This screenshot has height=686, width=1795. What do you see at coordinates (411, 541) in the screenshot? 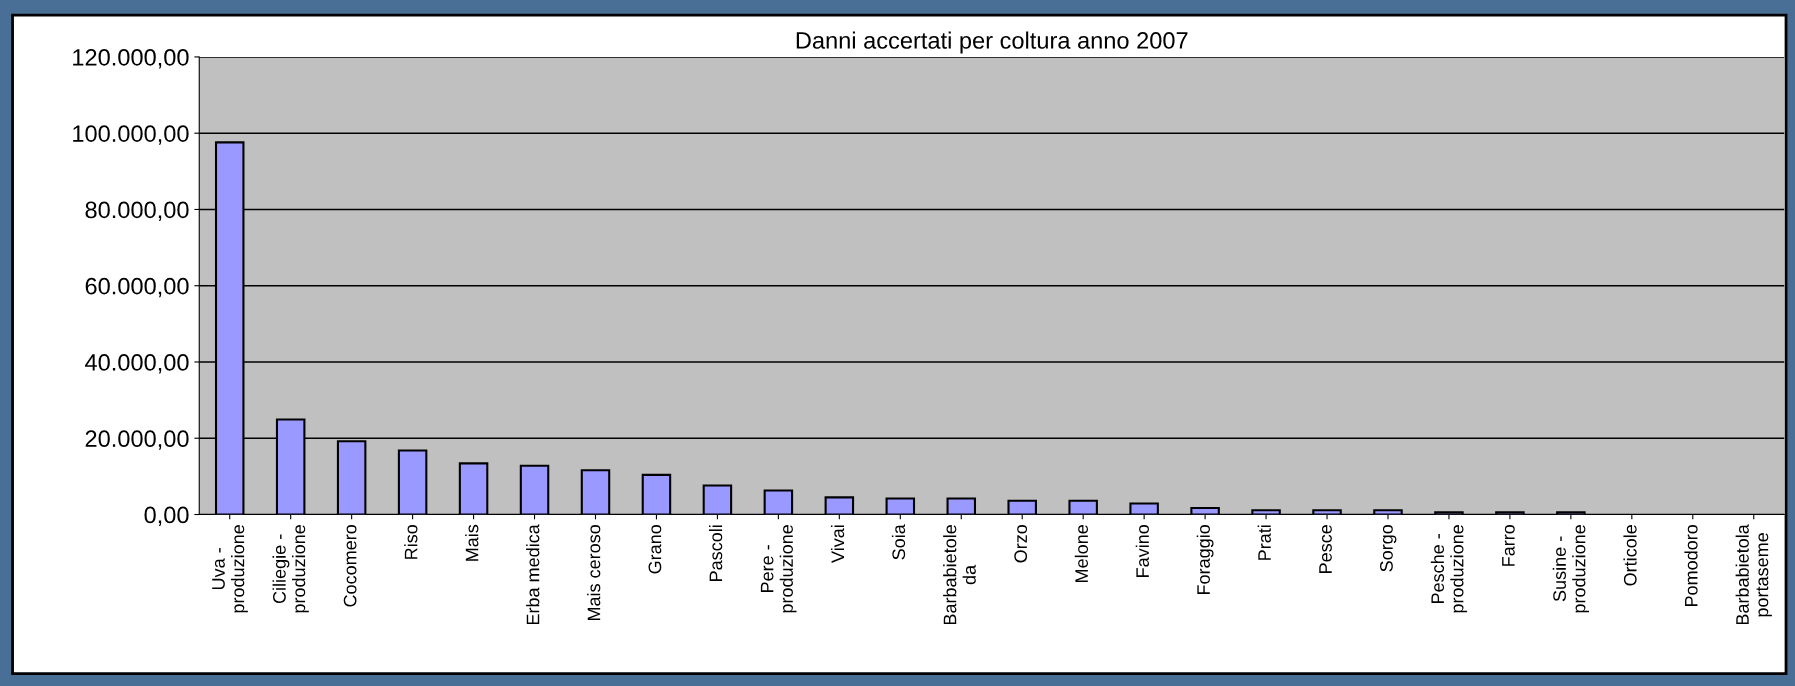
I see `x-tick-label: Riso` at bounding box center [411, 541].